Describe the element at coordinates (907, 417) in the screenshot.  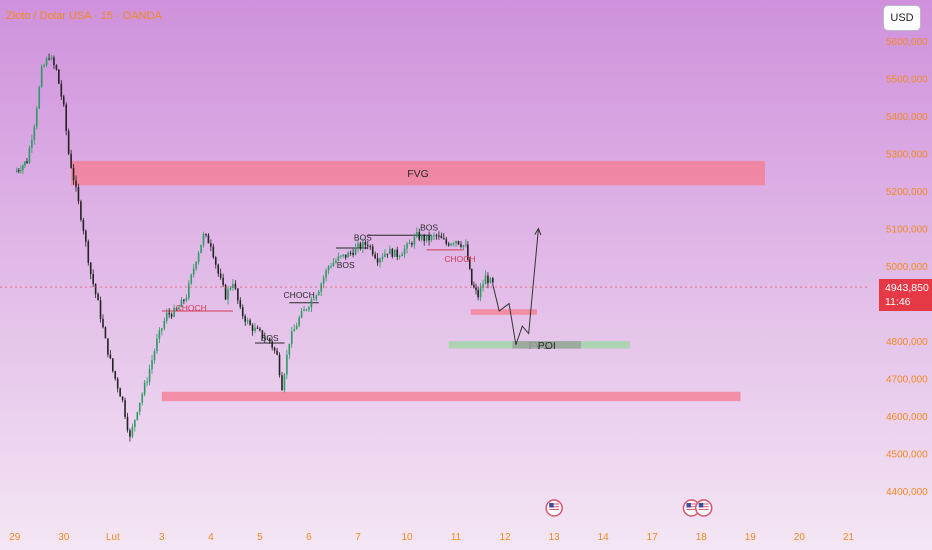
I see `y-tick-label: 4600,000` at that location.